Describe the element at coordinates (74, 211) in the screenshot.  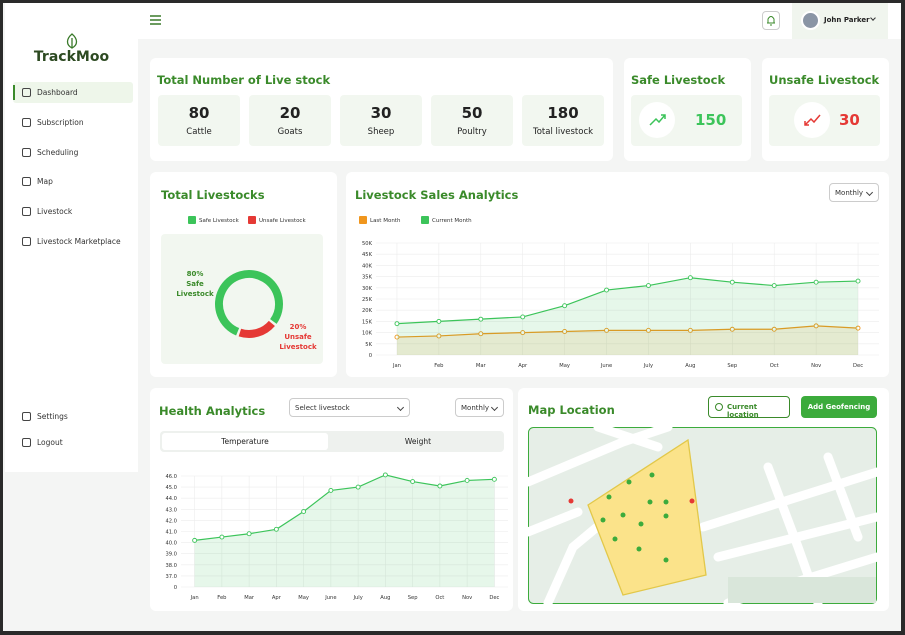
I see `nav-item: Livestock` at that location.